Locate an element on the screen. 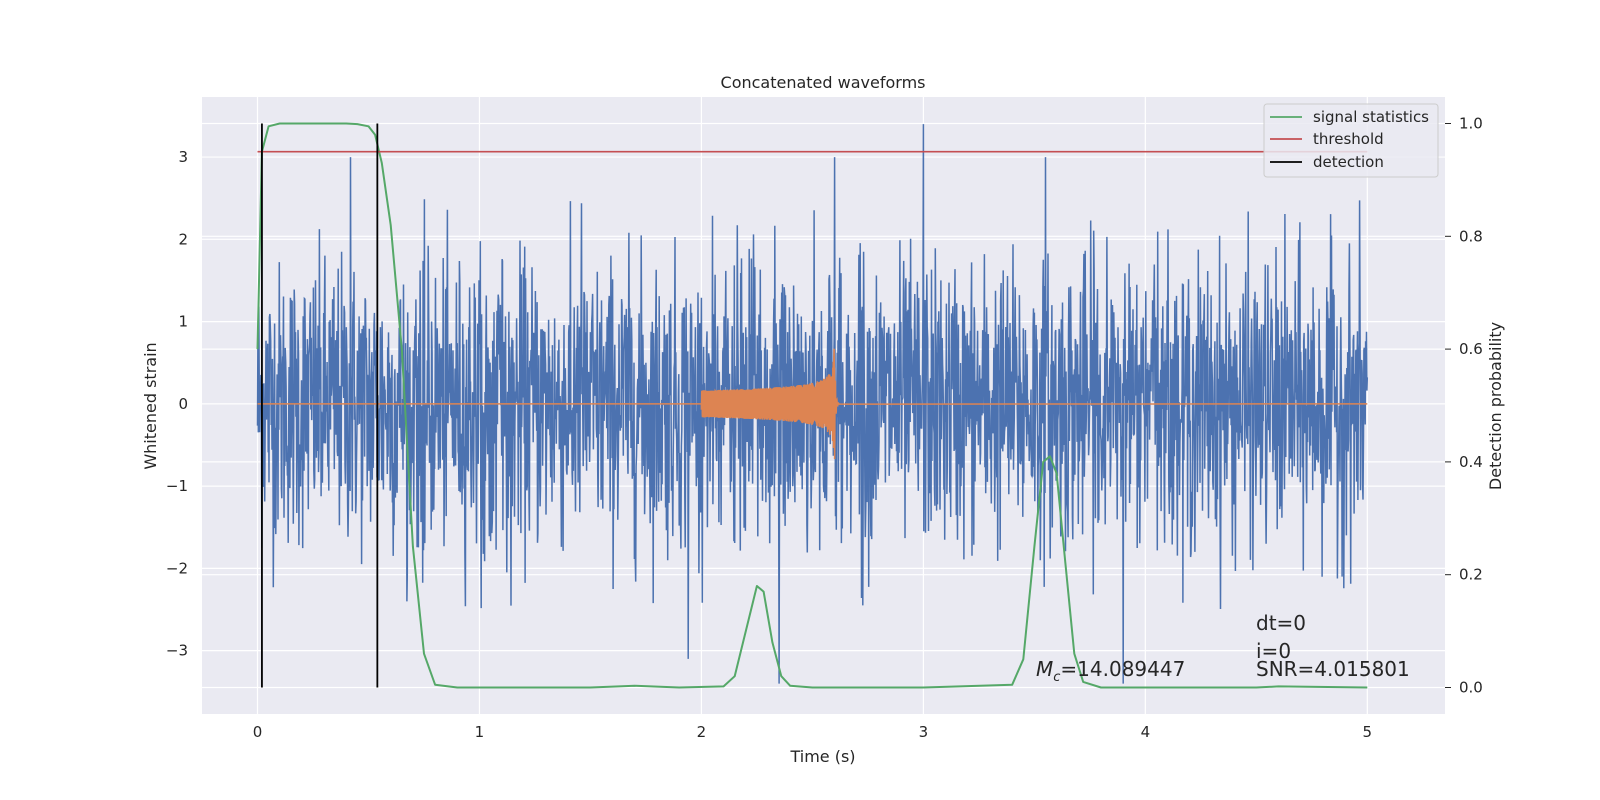  y-axis-label: Whitened strain is located at coordinates (150, 405).